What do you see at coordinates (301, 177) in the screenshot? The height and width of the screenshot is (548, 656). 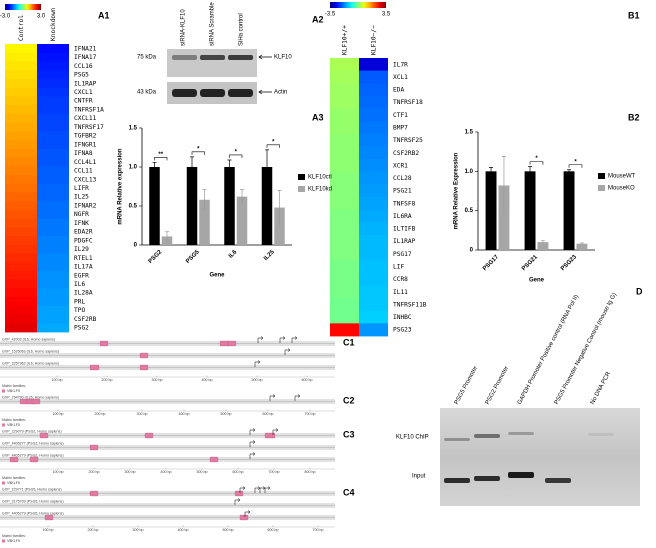 I see `legend-swatch` at bounding box center [301, 177].